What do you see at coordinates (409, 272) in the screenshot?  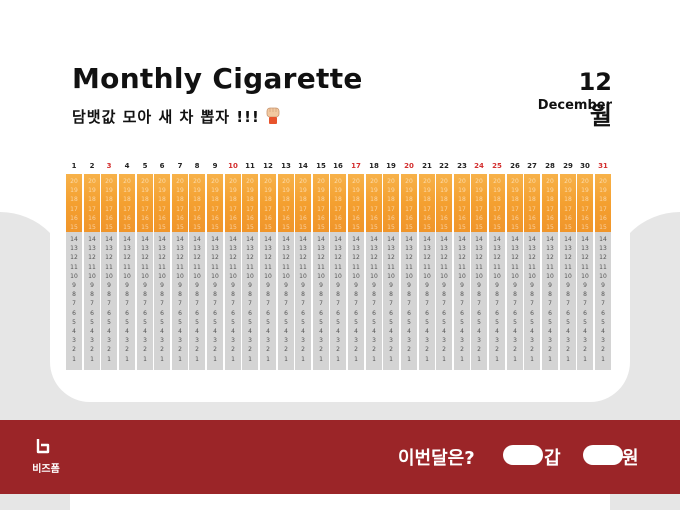 I see `cigarette-day-20: 20 19 18 17 16 15 14 13 12 11 10 9 8 7 6 5 4 3 2 1` at bounding box center [409, 272].